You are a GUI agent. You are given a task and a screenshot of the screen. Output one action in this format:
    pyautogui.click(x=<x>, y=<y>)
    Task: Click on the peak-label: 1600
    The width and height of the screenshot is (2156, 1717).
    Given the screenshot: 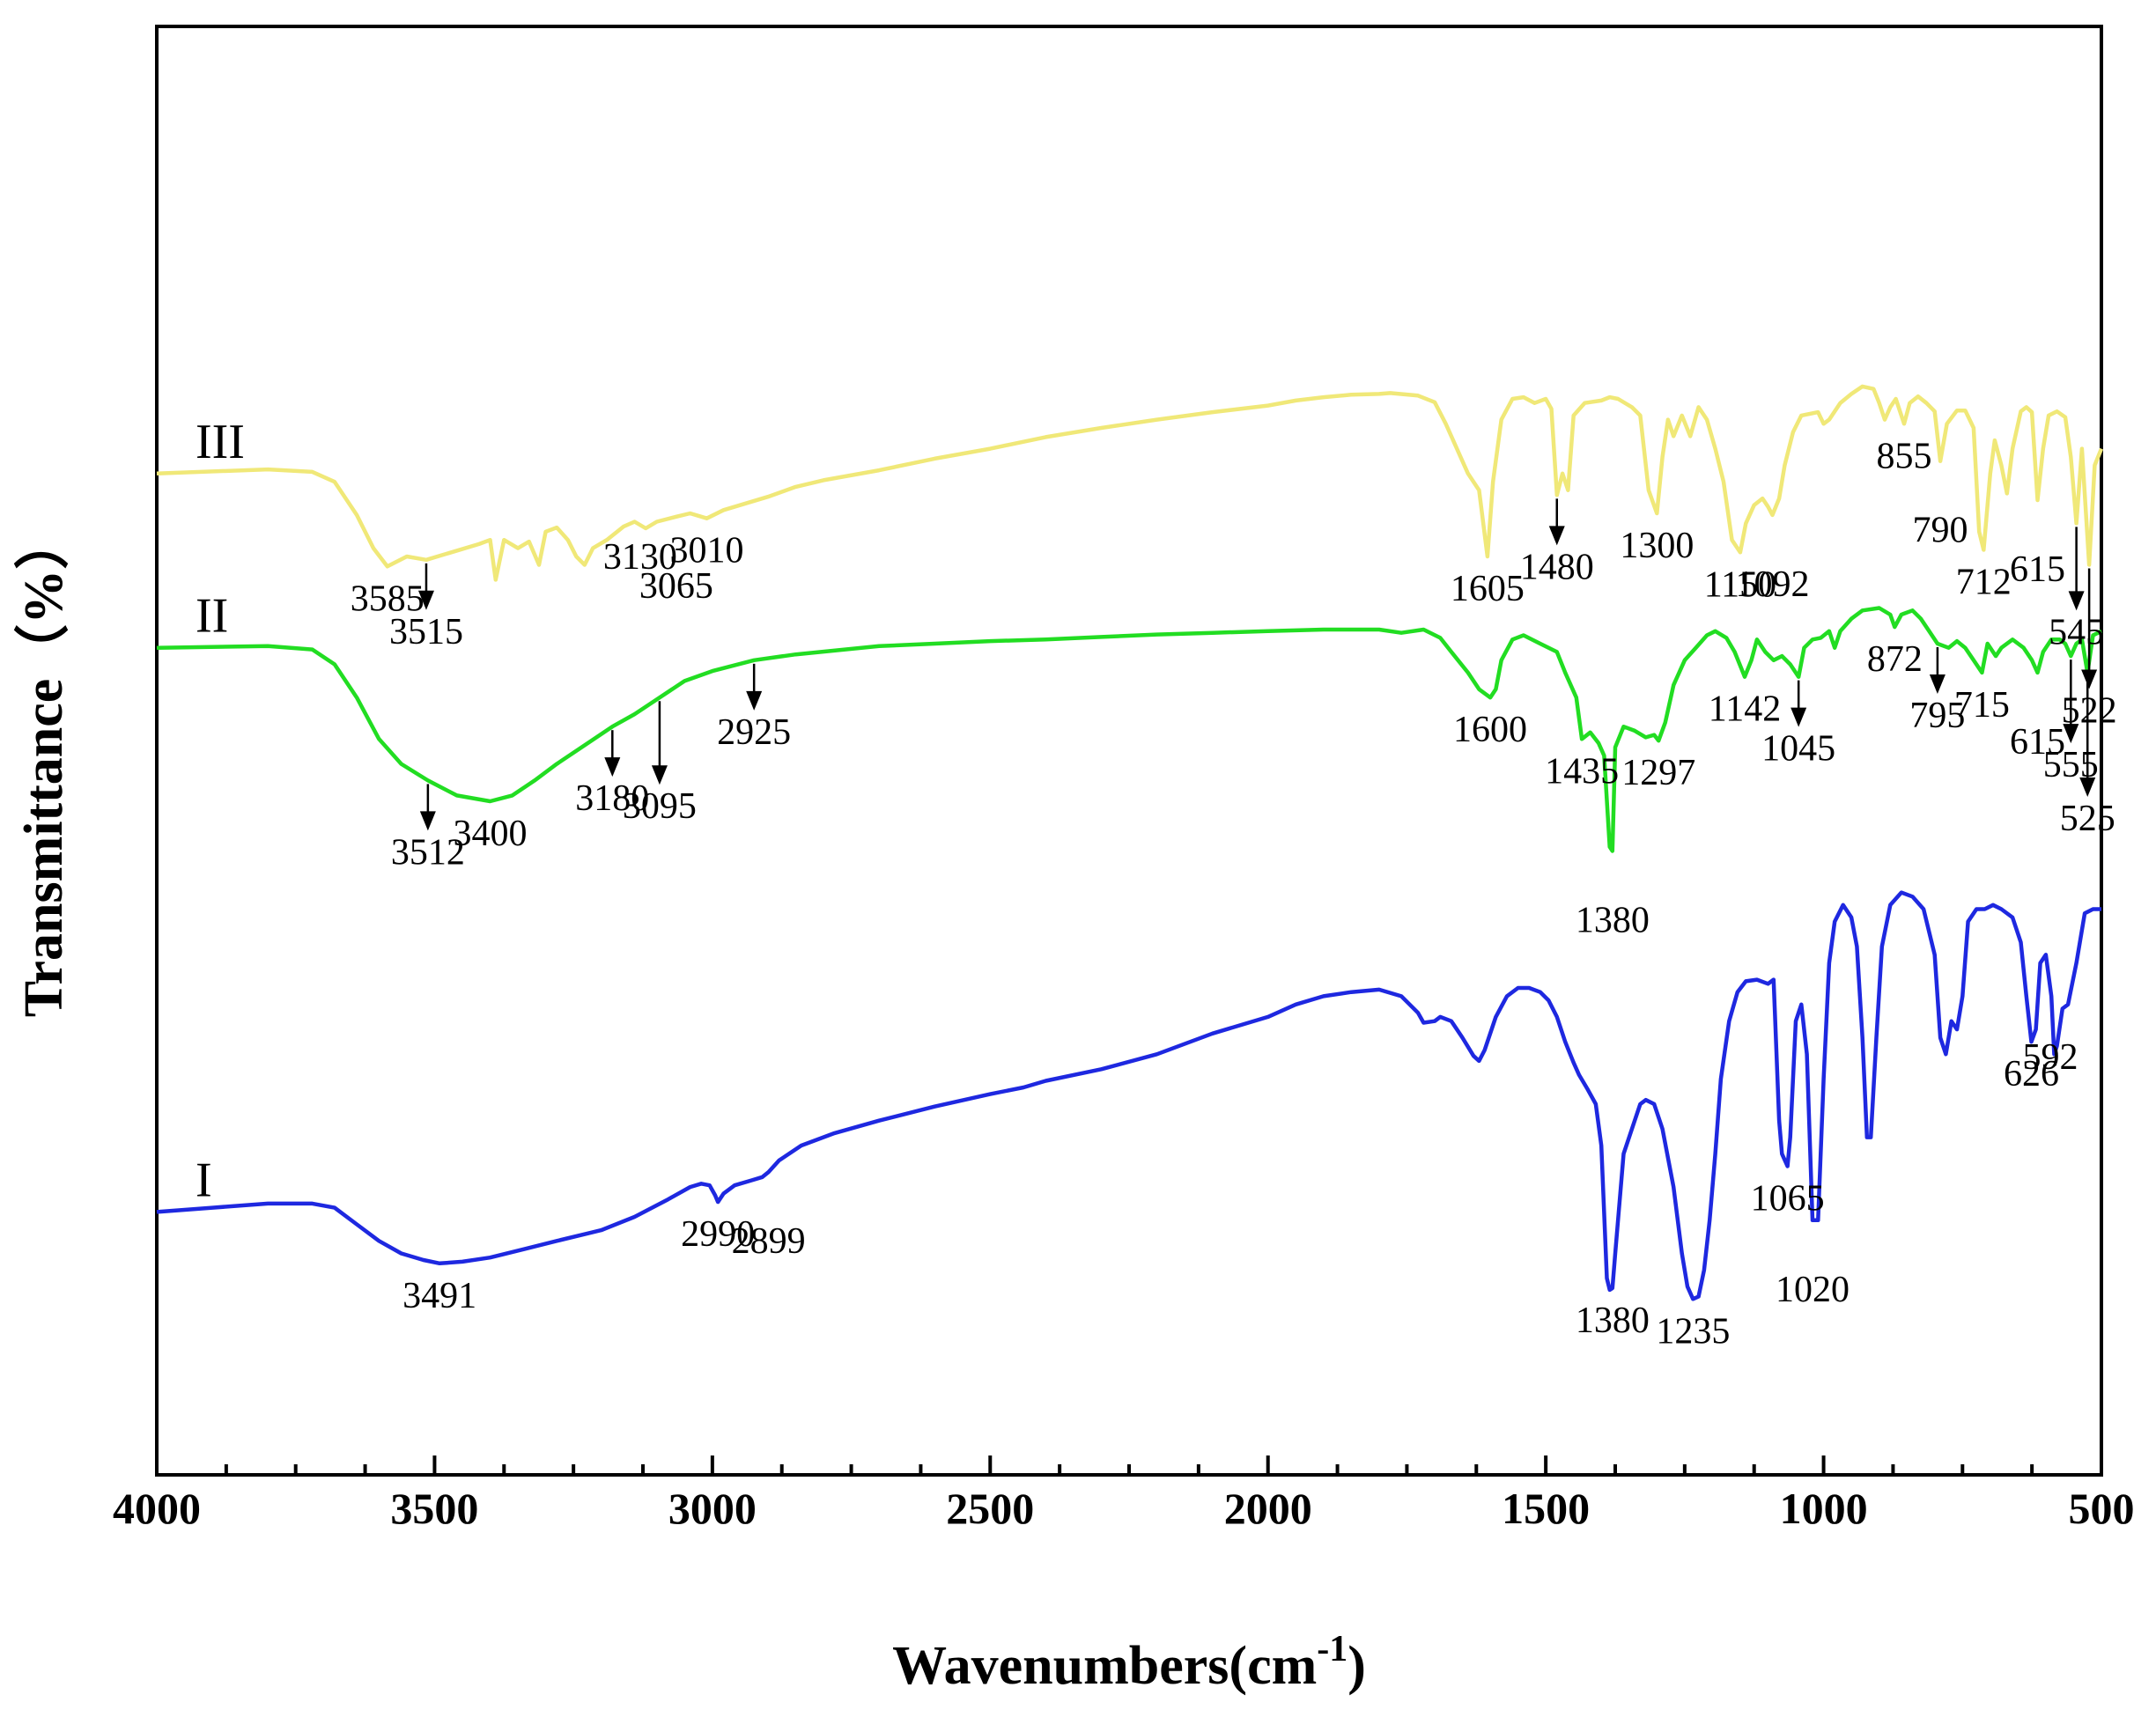 What is the action you would take?
    pyautogui.click(x=1490, y=730)
    